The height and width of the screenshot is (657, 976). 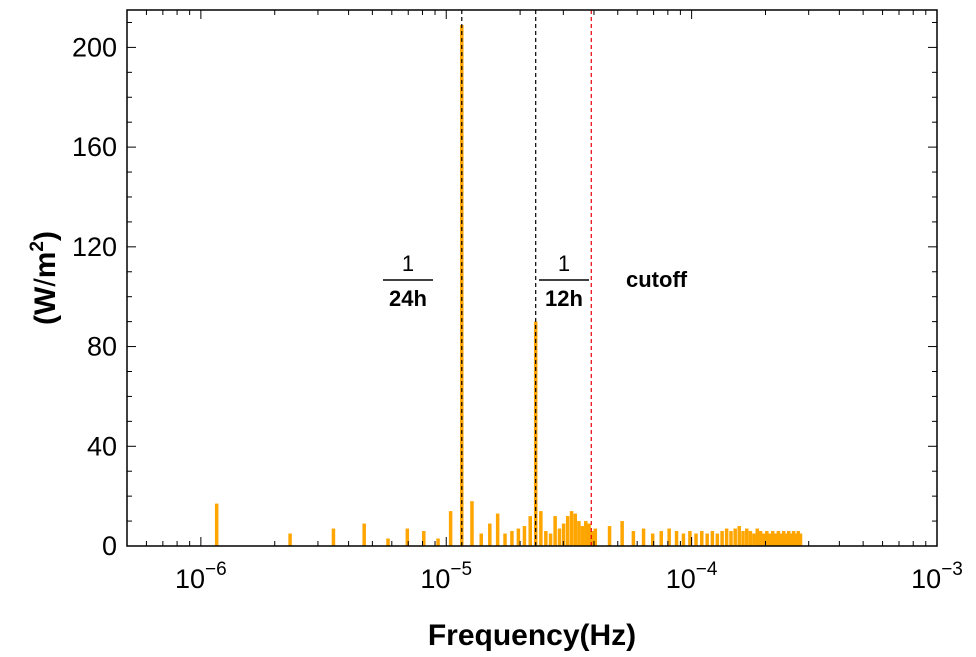 What do you see at coordinates (446, 576) in the screenshot?
I see `x-tick-label: 10⁻⁵` at bounding box center [446, 576].